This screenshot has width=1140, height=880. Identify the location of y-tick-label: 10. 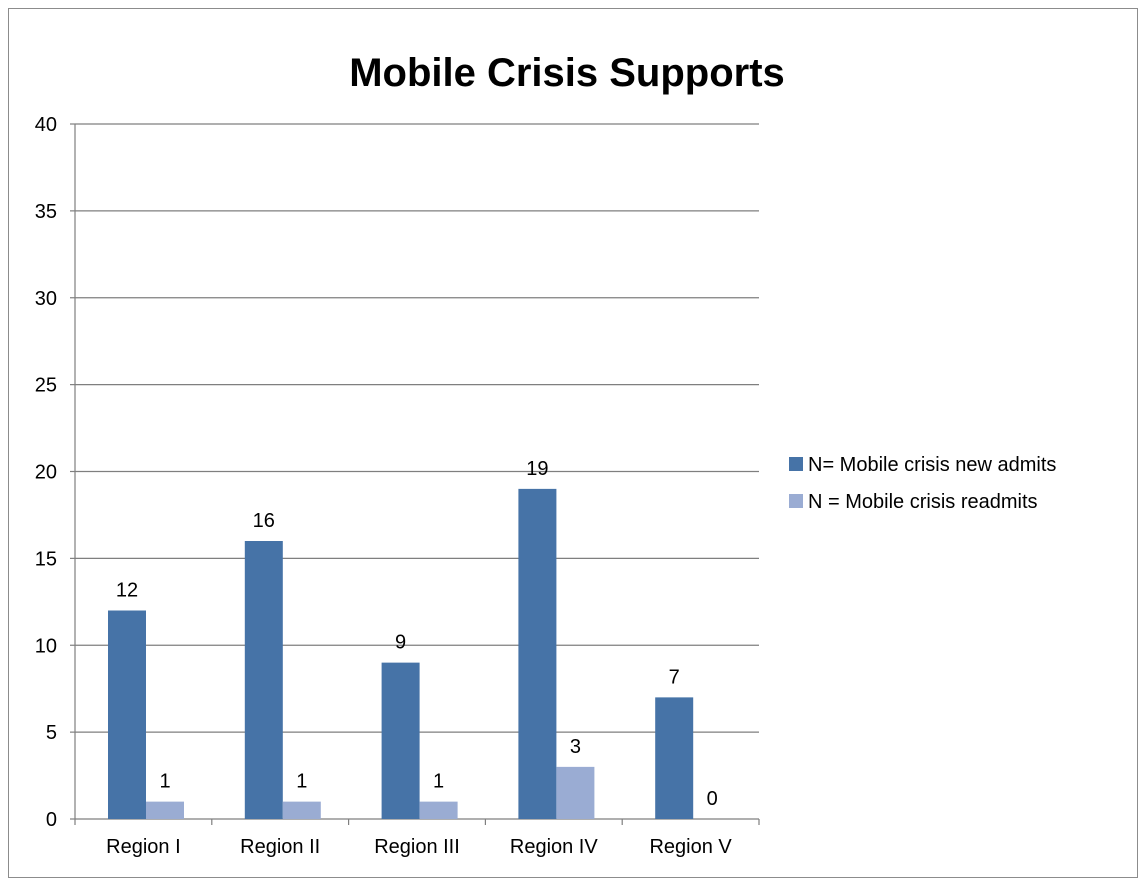
(46, 646).